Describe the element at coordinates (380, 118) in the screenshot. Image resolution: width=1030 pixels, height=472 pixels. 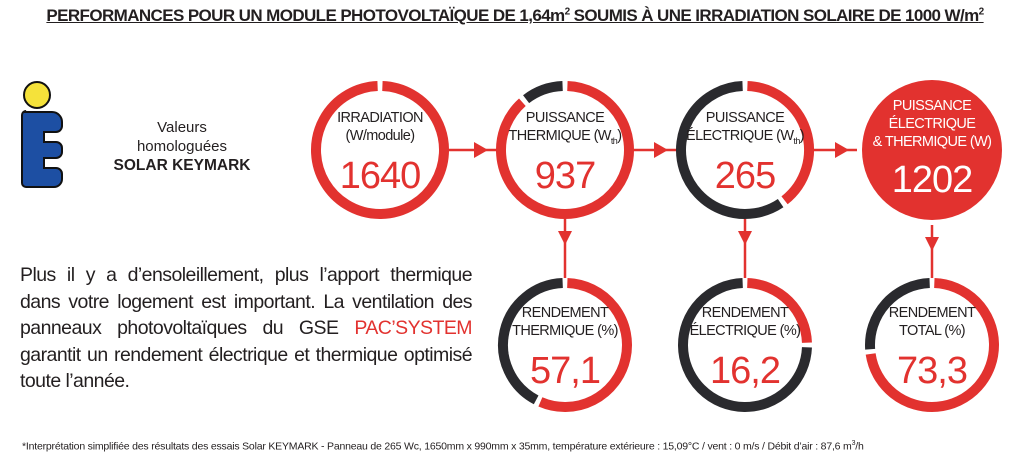
I see `circle-label: IRRADIATION` at that location.